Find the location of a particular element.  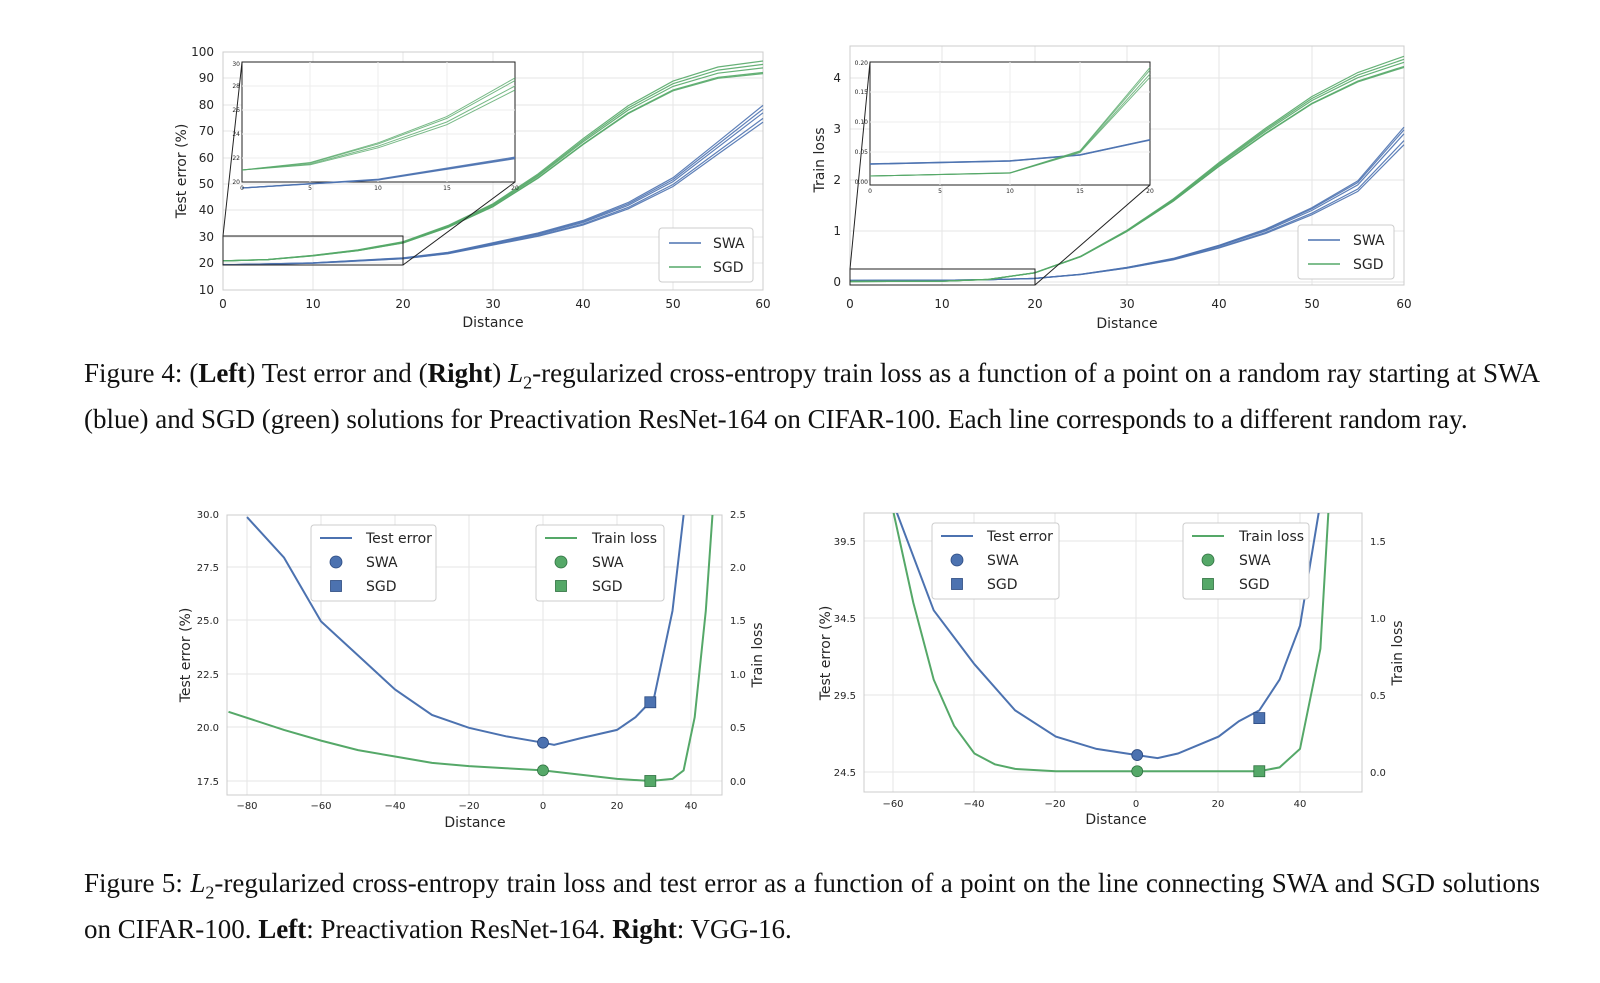

test-error-line is located at coordinates (1107, 636).